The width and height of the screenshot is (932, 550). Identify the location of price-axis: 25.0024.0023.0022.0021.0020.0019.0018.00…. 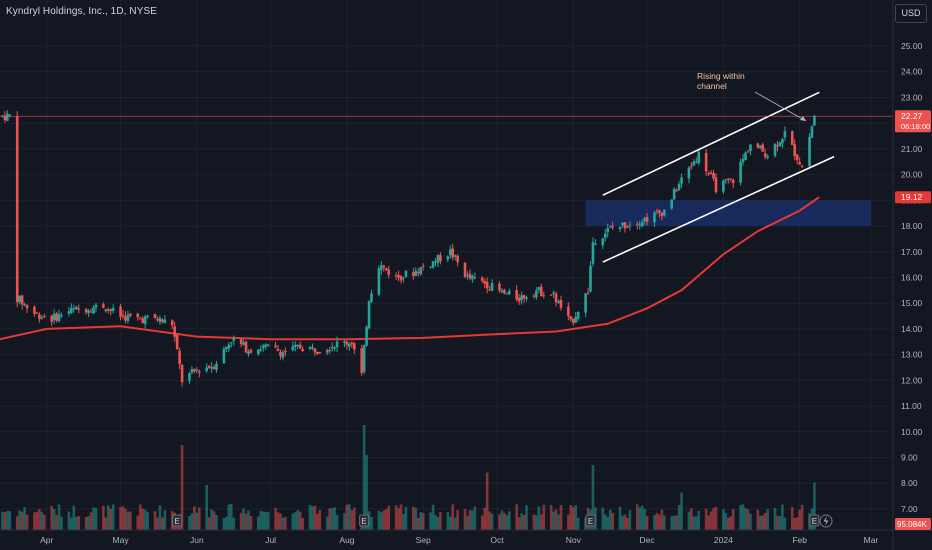
(907, 275).